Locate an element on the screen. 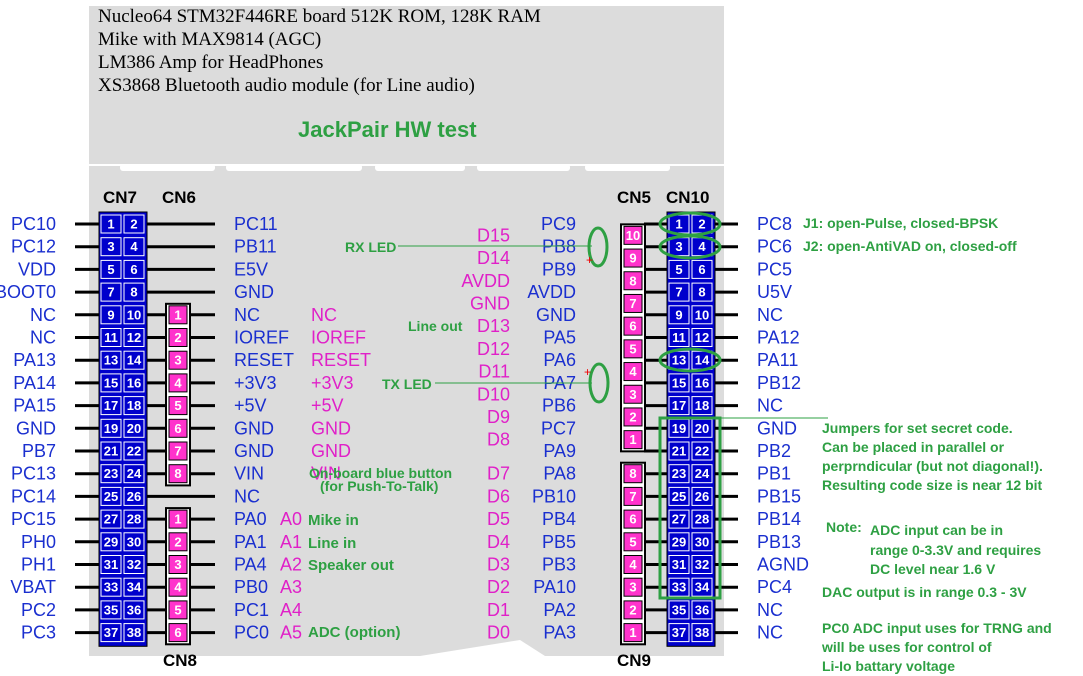 Image resolution: width=1083 pixels, height=676 pixels. cn8-pin-number: 1 is located at coordinates (177, 519).